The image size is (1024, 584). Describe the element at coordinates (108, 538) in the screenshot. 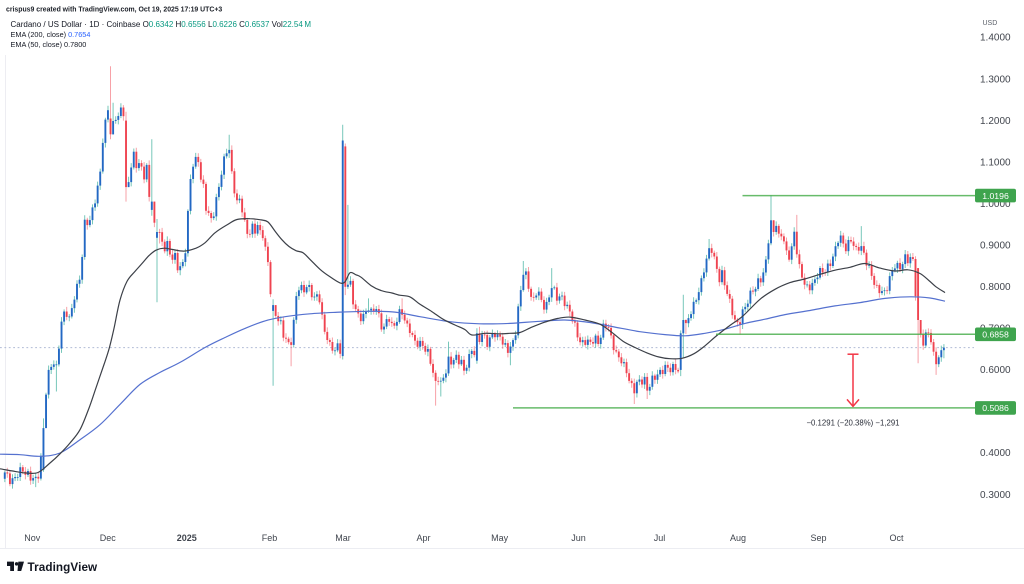

I see `svg-text: Dec` at that location.